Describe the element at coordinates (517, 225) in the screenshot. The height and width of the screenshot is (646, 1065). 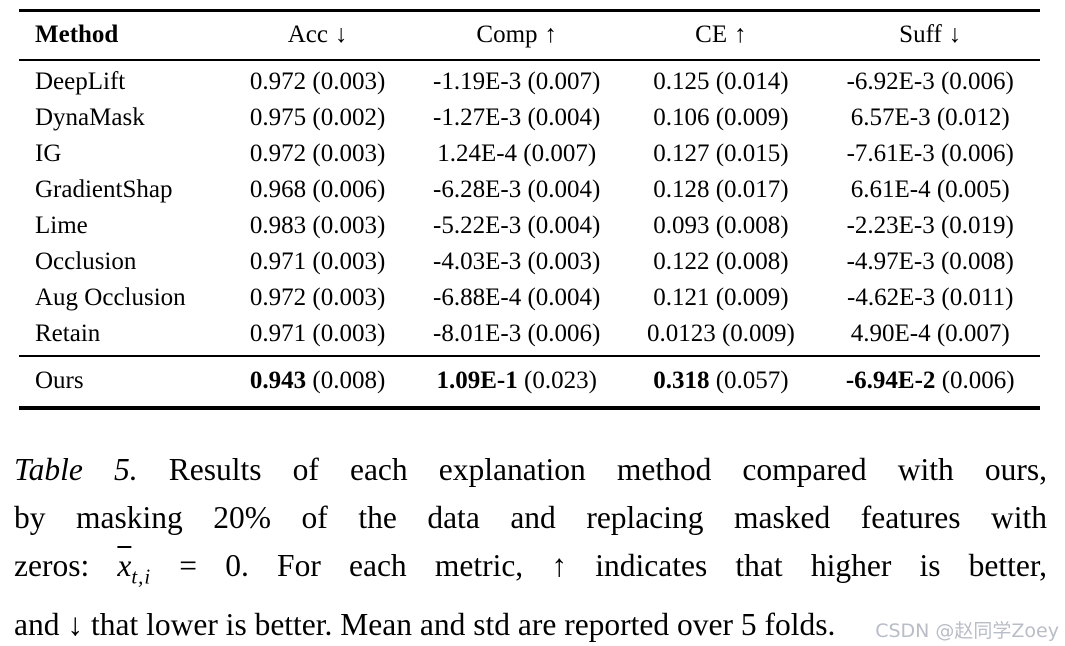
I see `cell-comp: -5.22E-3 (0.004)` at that location.